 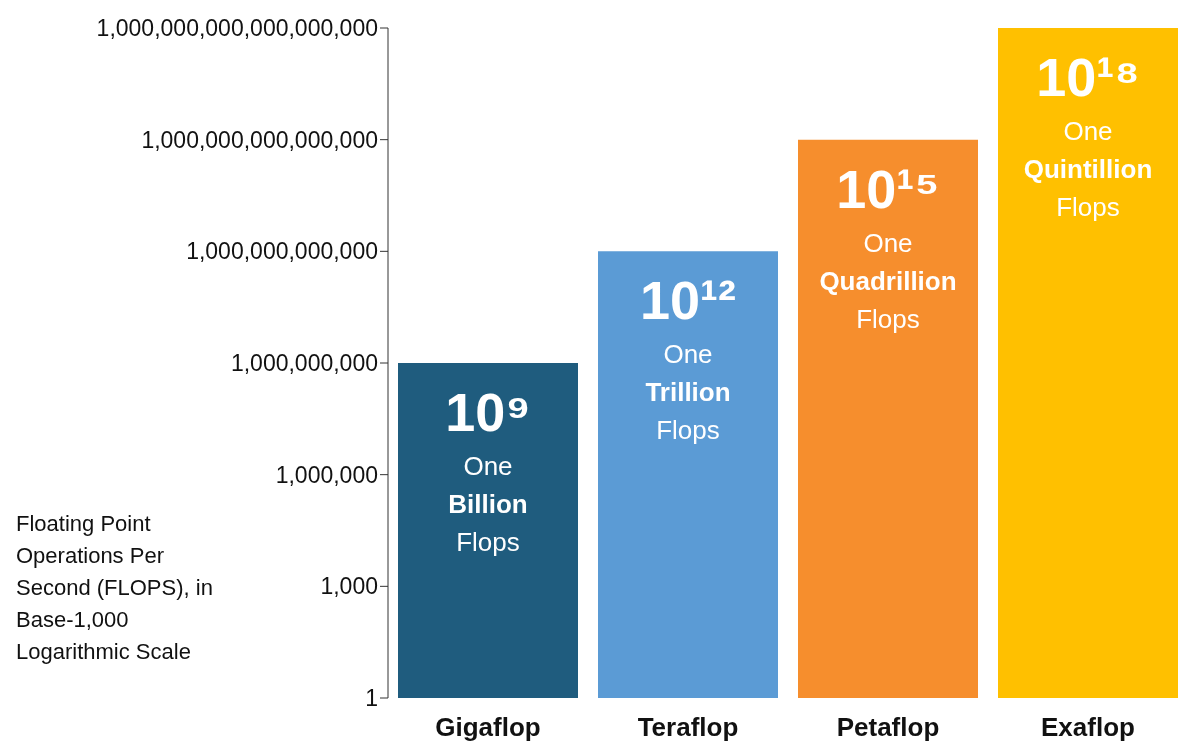 I want to click on annotation: One Quadrillion Flops, so click(x=888, y=280).